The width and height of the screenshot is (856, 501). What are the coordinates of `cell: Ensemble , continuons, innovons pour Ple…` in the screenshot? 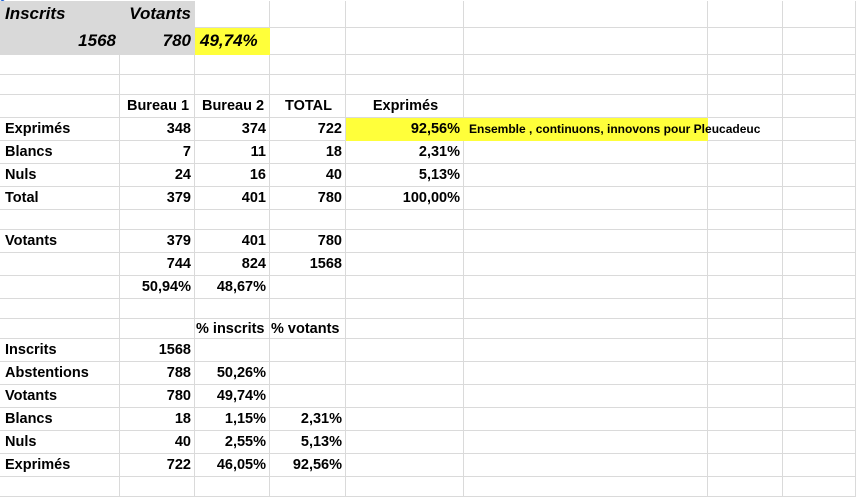 It's located at (612, 129).